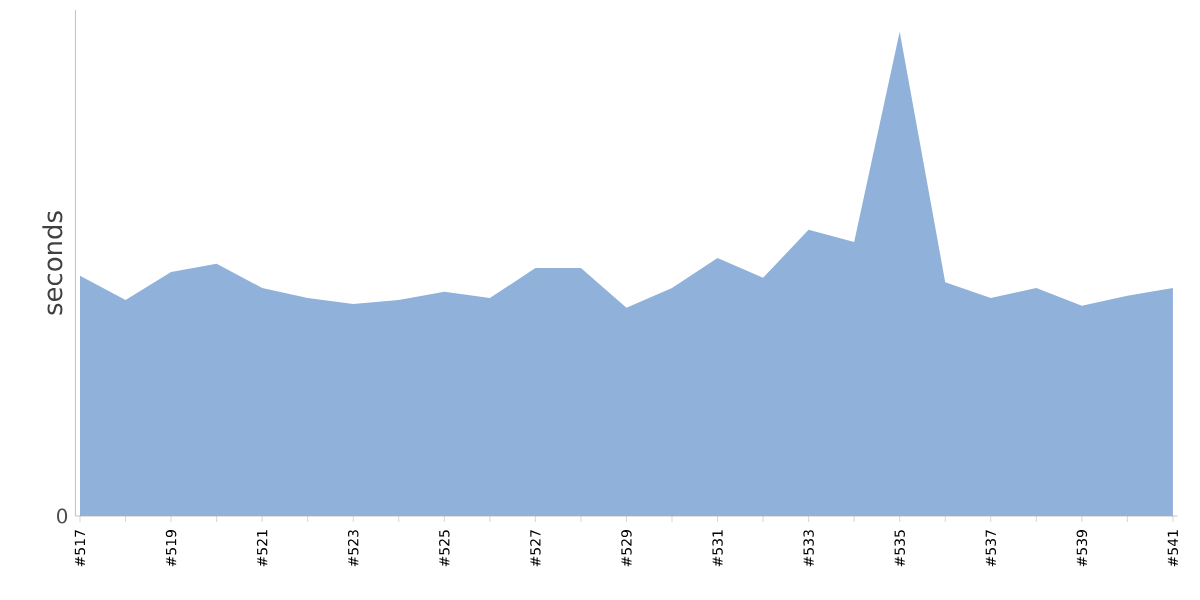  I want to click on text: 0, so click(62, 516).